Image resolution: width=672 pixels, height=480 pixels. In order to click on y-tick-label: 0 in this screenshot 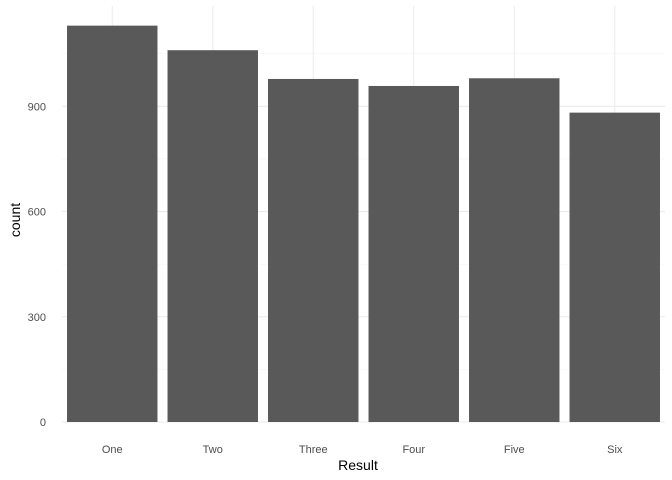, I will do `click(43, 423)`.